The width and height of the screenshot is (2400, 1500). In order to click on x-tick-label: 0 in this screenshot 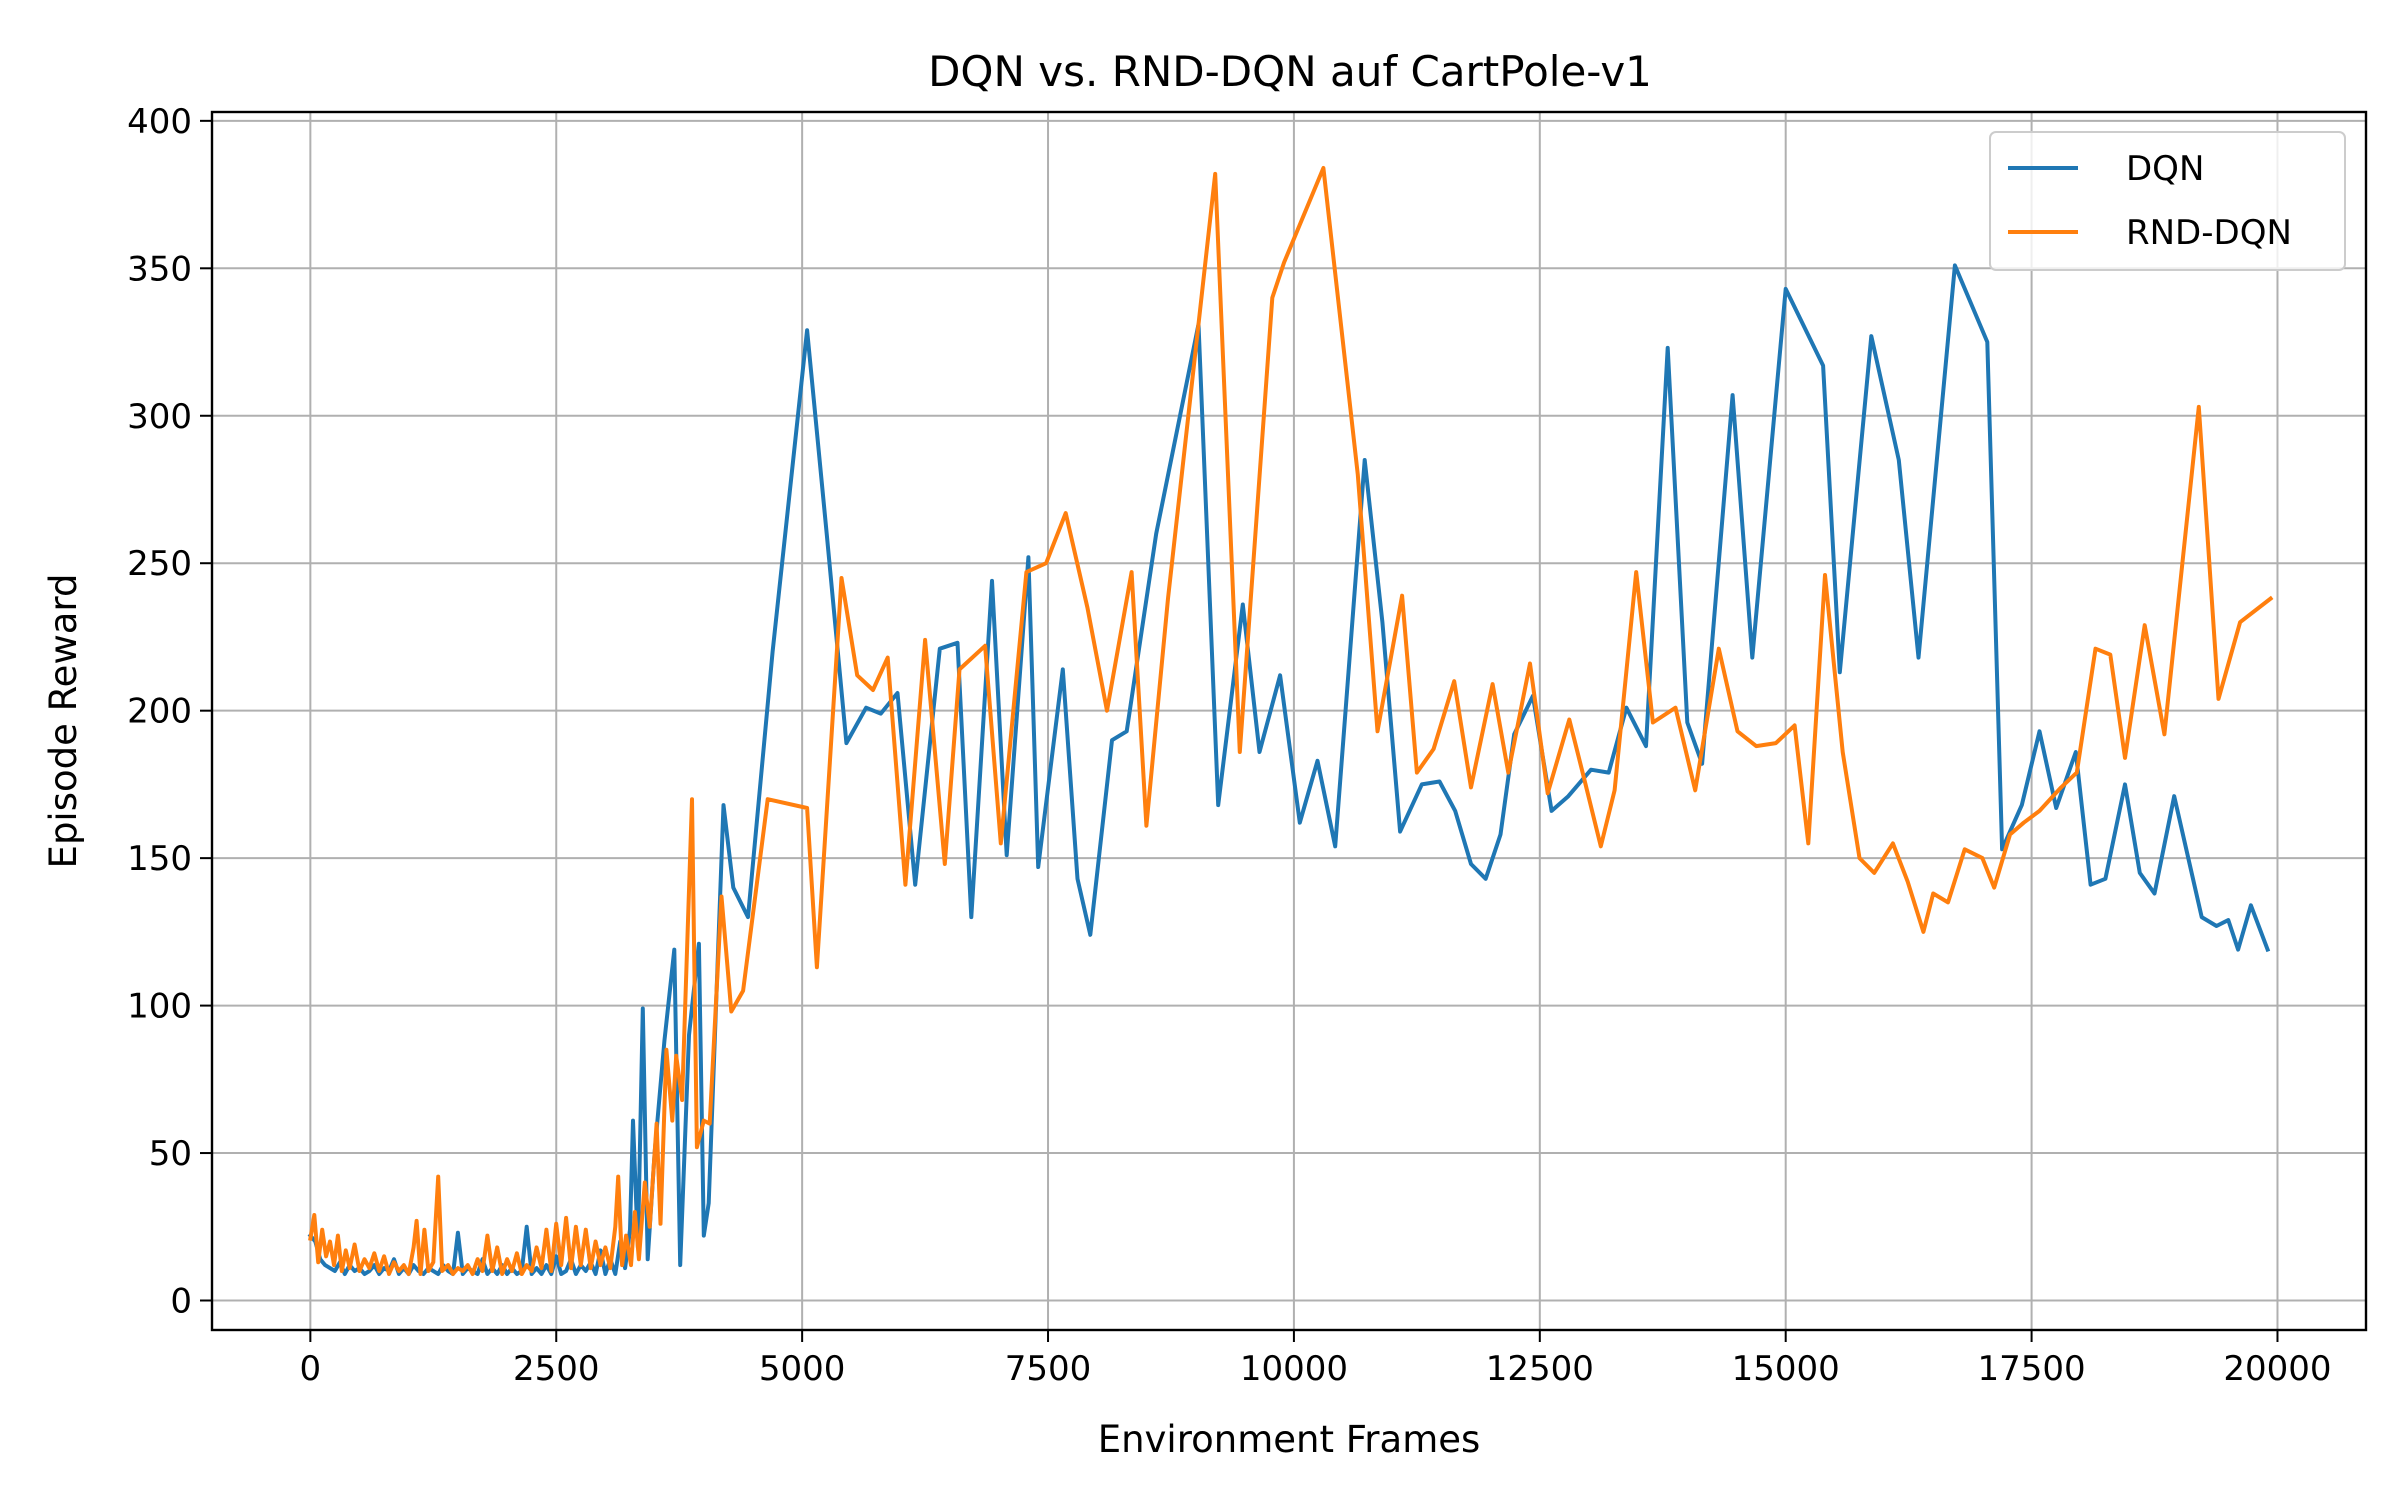, I will do `click(311, 1369)`.